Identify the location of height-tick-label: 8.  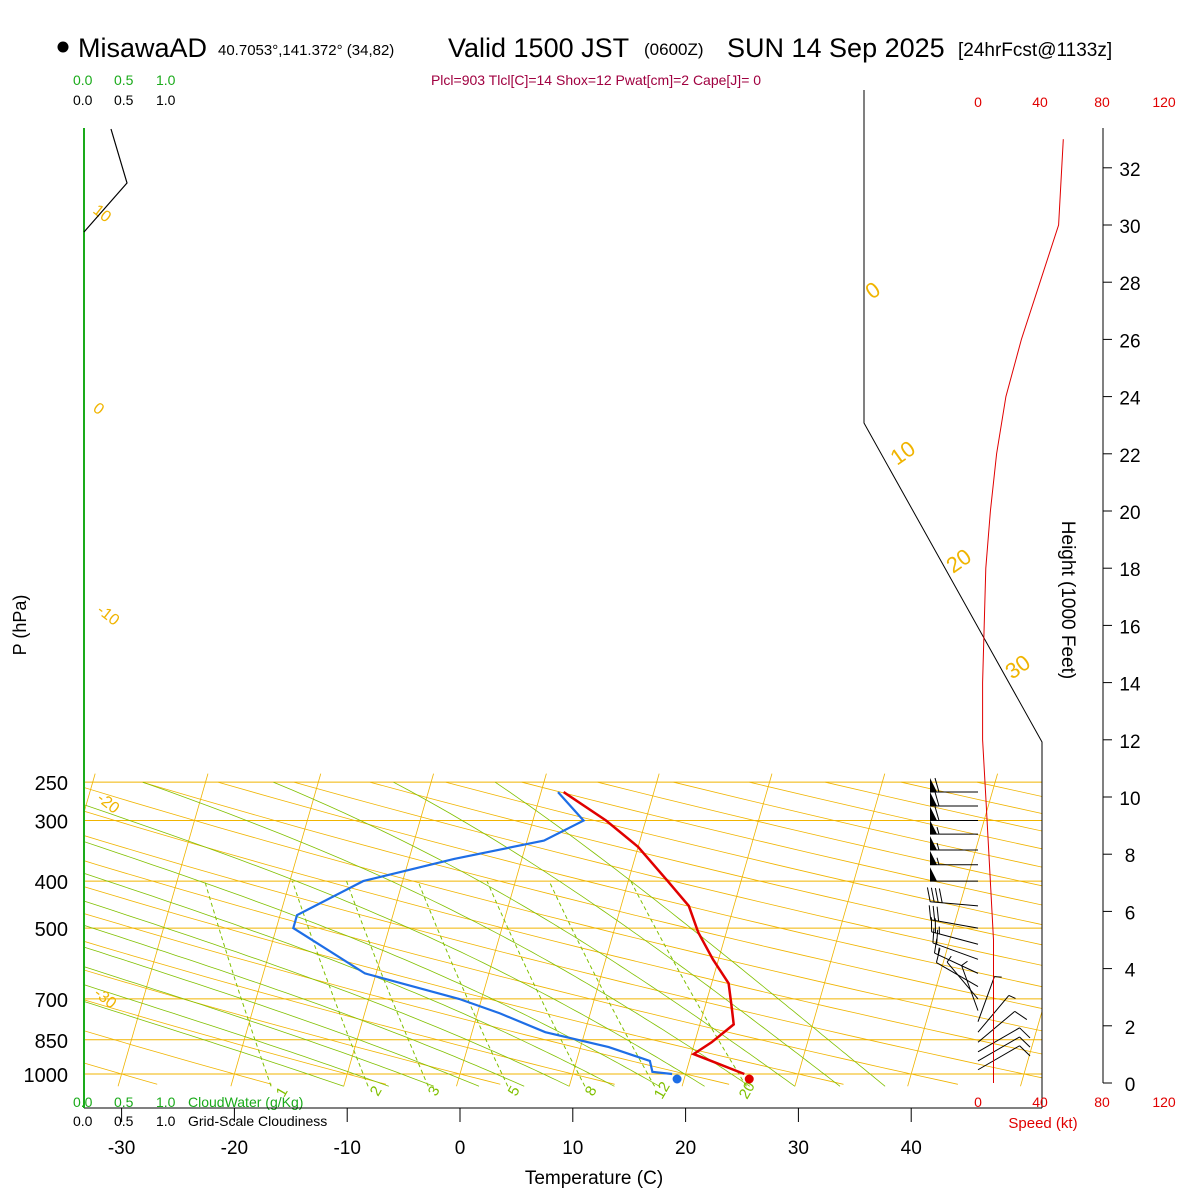
(1130, 856).